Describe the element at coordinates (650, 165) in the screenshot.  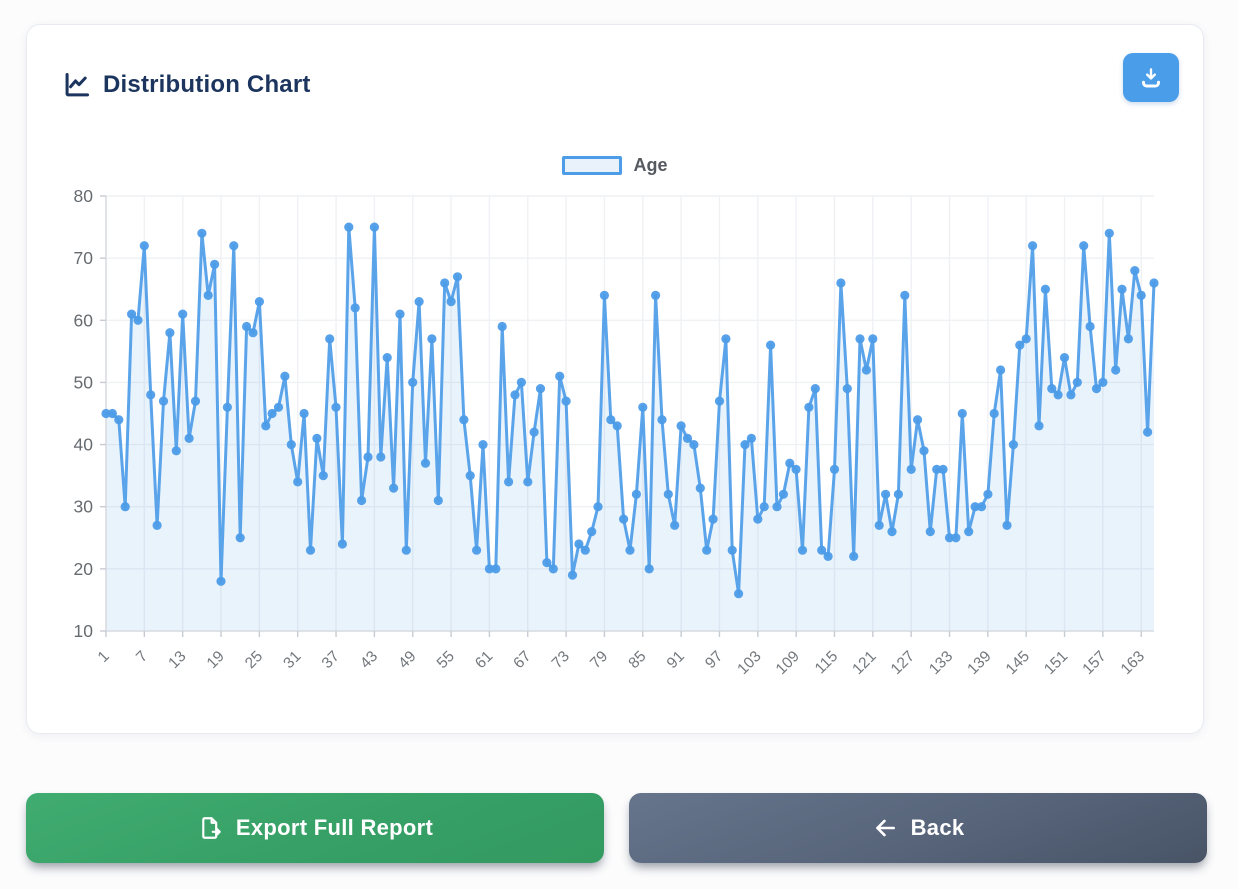
I see `legend-label-age: Age` at that location.